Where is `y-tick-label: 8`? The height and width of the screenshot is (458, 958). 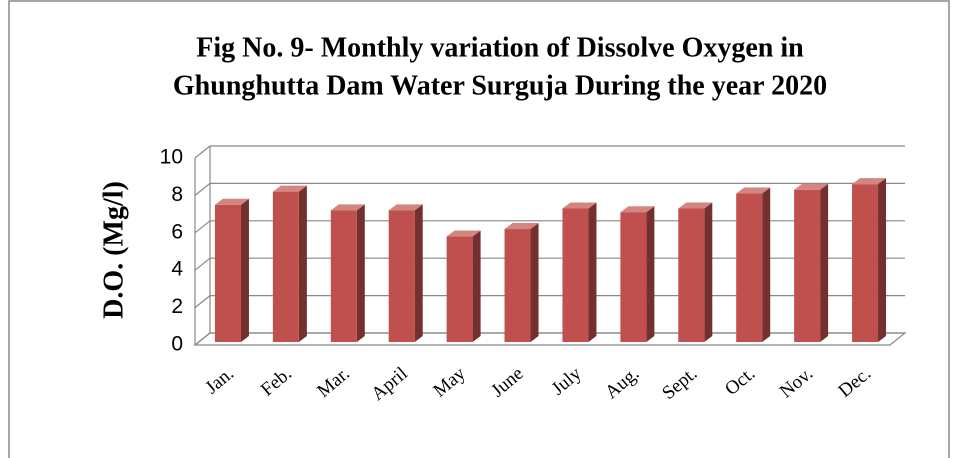
y-tick-label: 8 is located at coordinates (177, 194).